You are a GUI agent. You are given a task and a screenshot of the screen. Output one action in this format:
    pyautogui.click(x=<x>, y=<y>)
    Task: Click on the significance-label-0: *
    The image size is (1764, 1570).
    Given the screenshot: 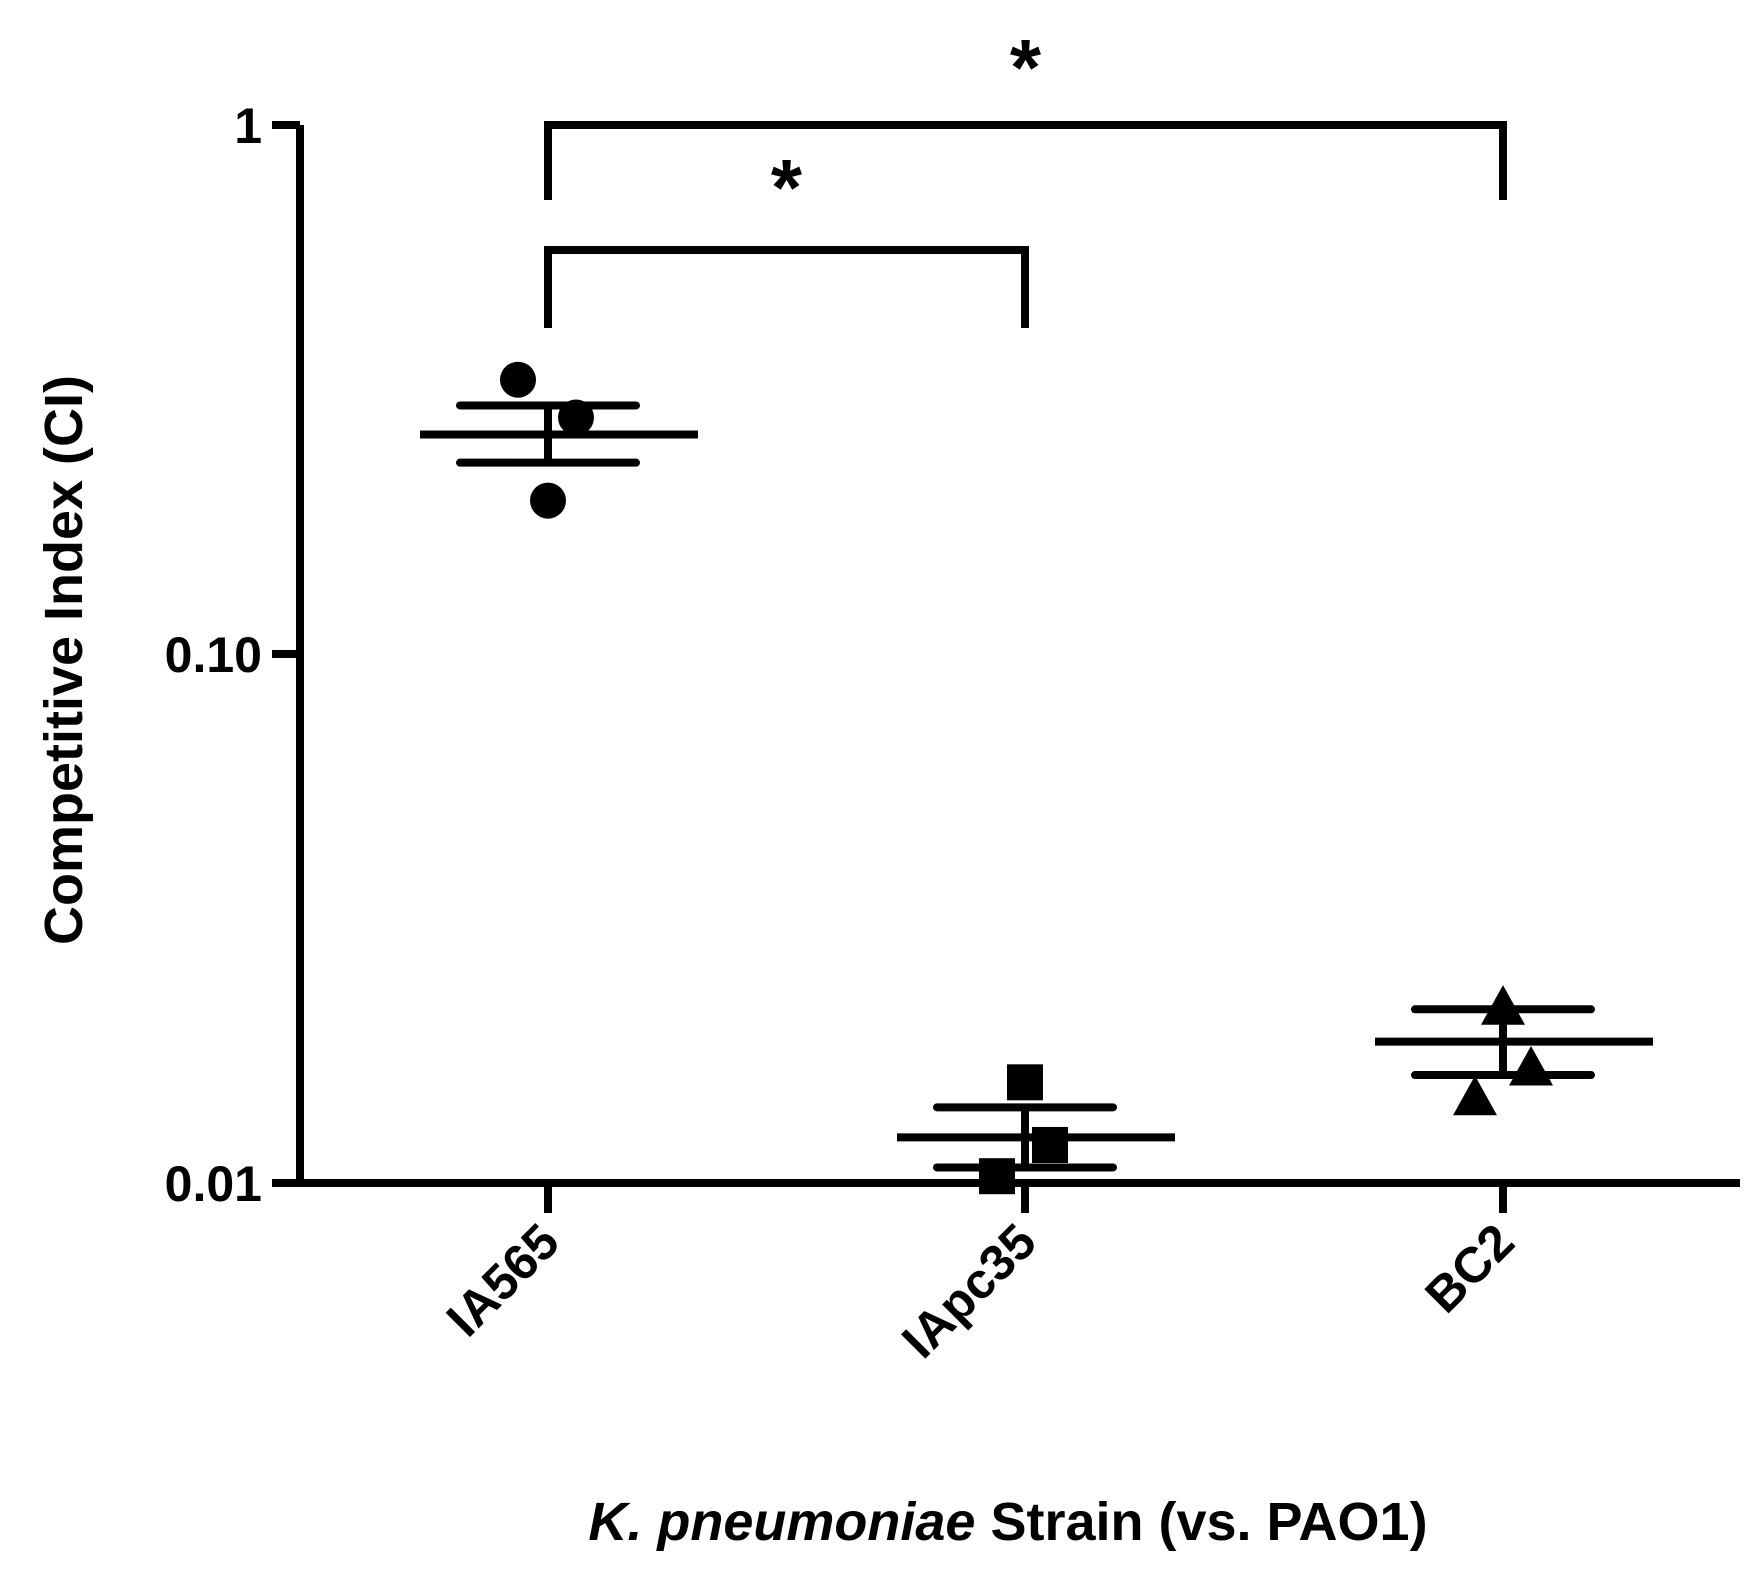 What is the action you would take?
    pyautogui.click(x=787, y=187)
    